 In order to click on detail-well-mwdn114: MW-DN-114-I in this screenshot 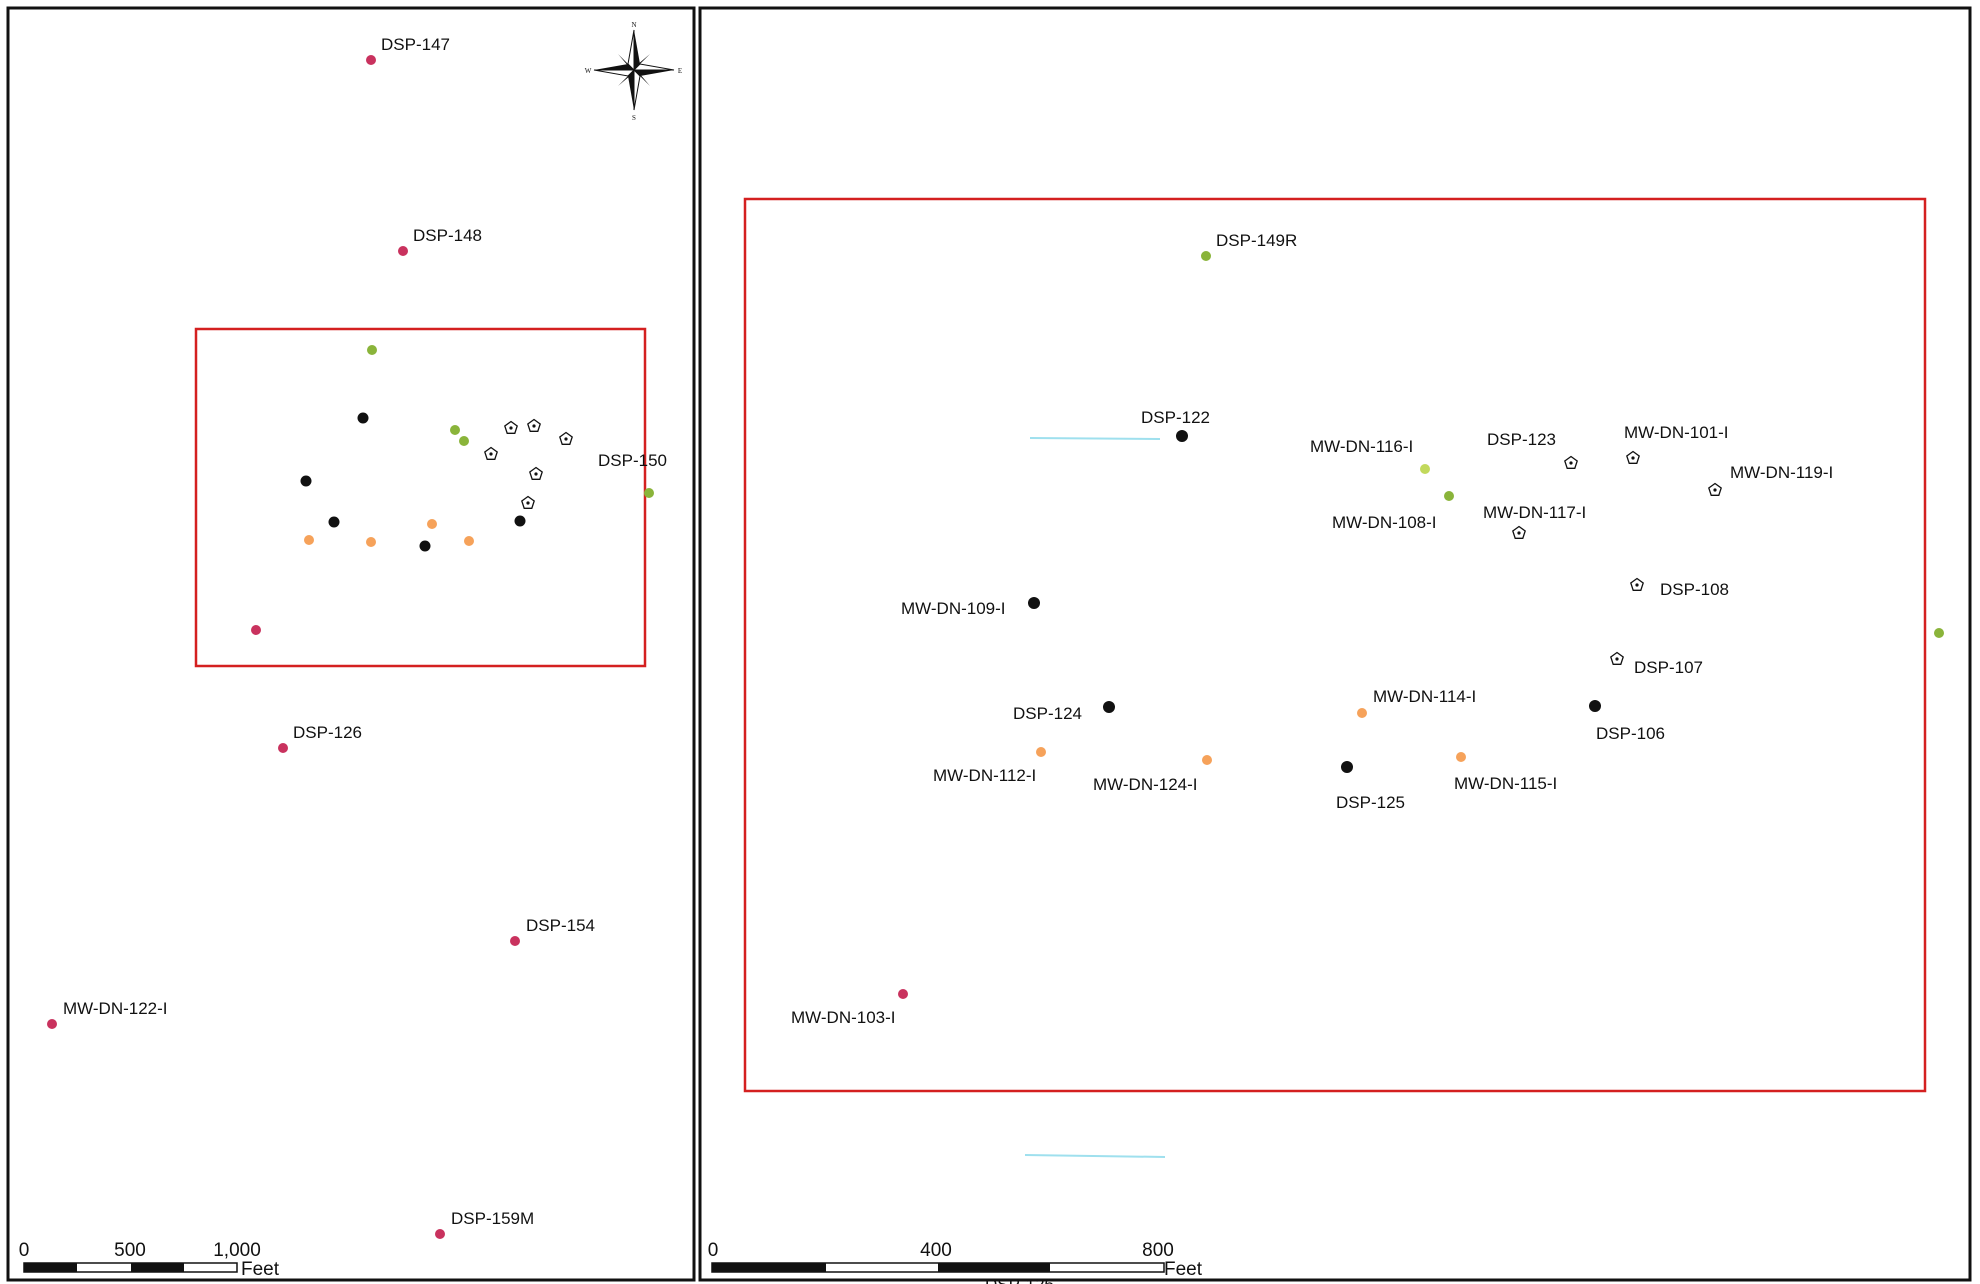, I will do `click(1416, 702)`.